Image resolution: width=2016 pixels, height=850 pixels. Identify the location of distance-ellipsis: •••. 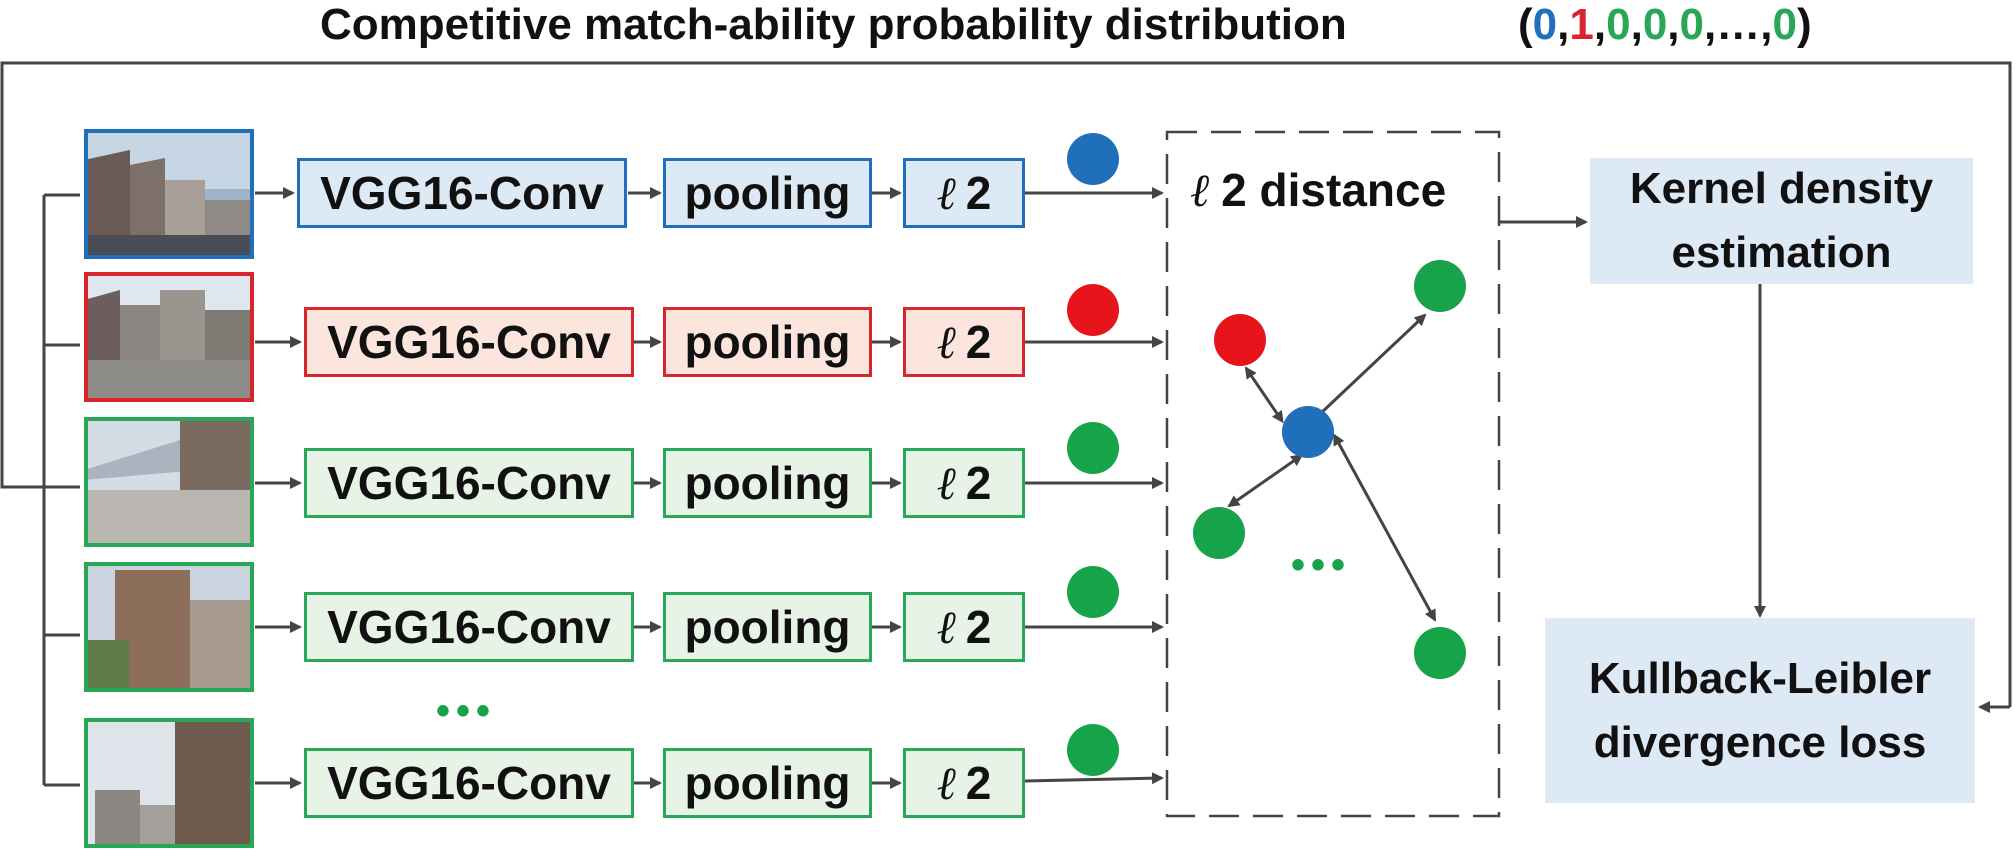
(1321, 565).